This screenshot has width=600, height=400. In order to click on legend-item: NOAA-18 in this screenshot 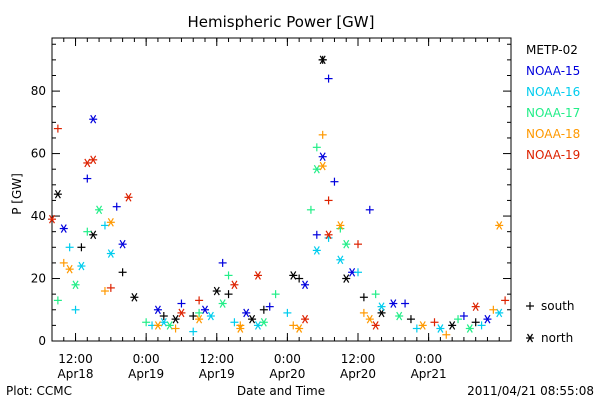, I will do `click(553, 134)`.